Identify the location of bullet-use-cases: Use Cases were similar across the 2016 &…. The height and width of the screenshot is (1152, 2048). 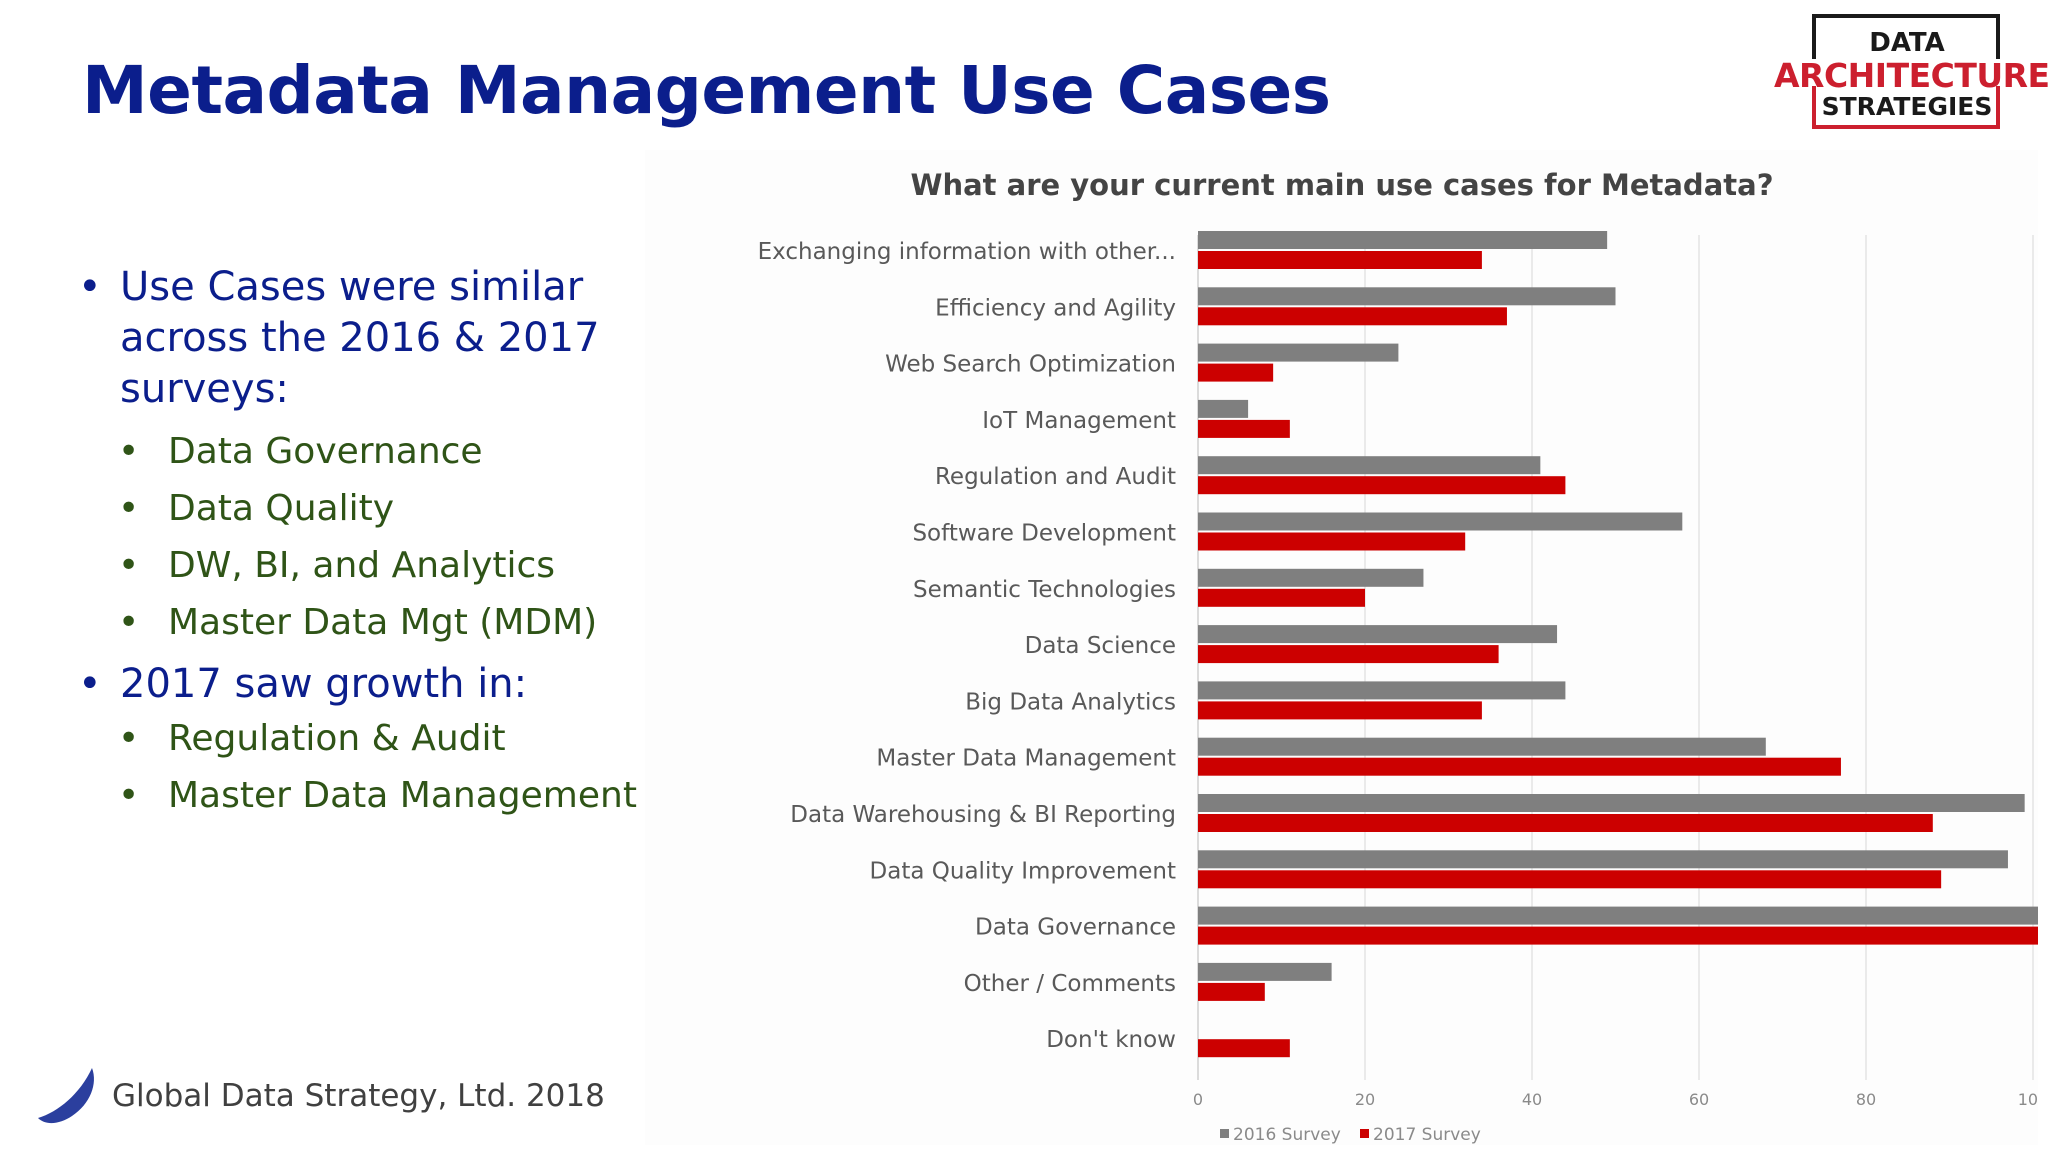
(398, 338).